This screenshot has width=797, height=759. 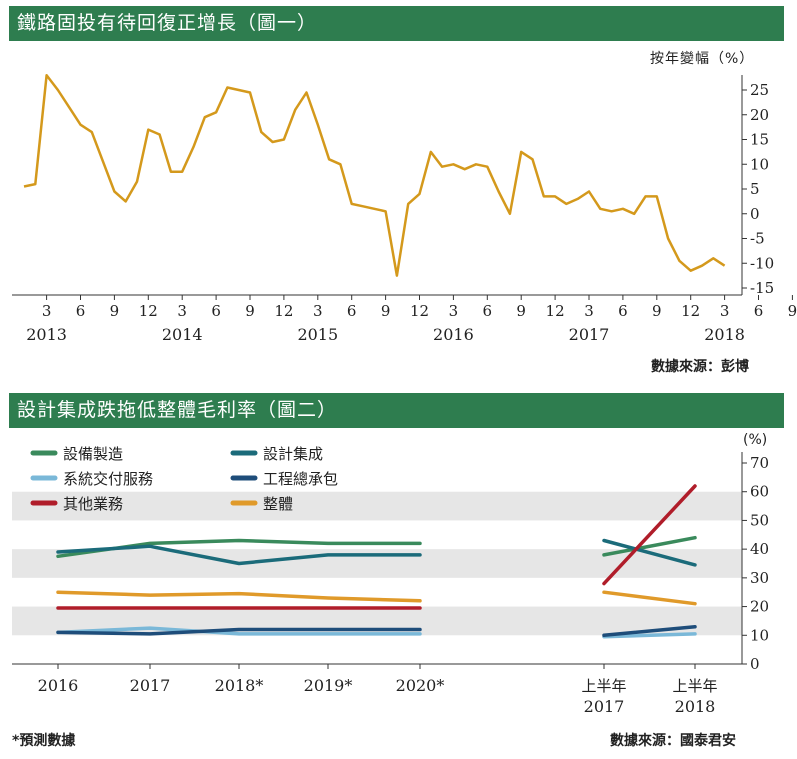 What do you see at coordinates (328, 685) in the screenshot?
I see `chart2-x-label: 2019*` at bounding box center [328, 685].